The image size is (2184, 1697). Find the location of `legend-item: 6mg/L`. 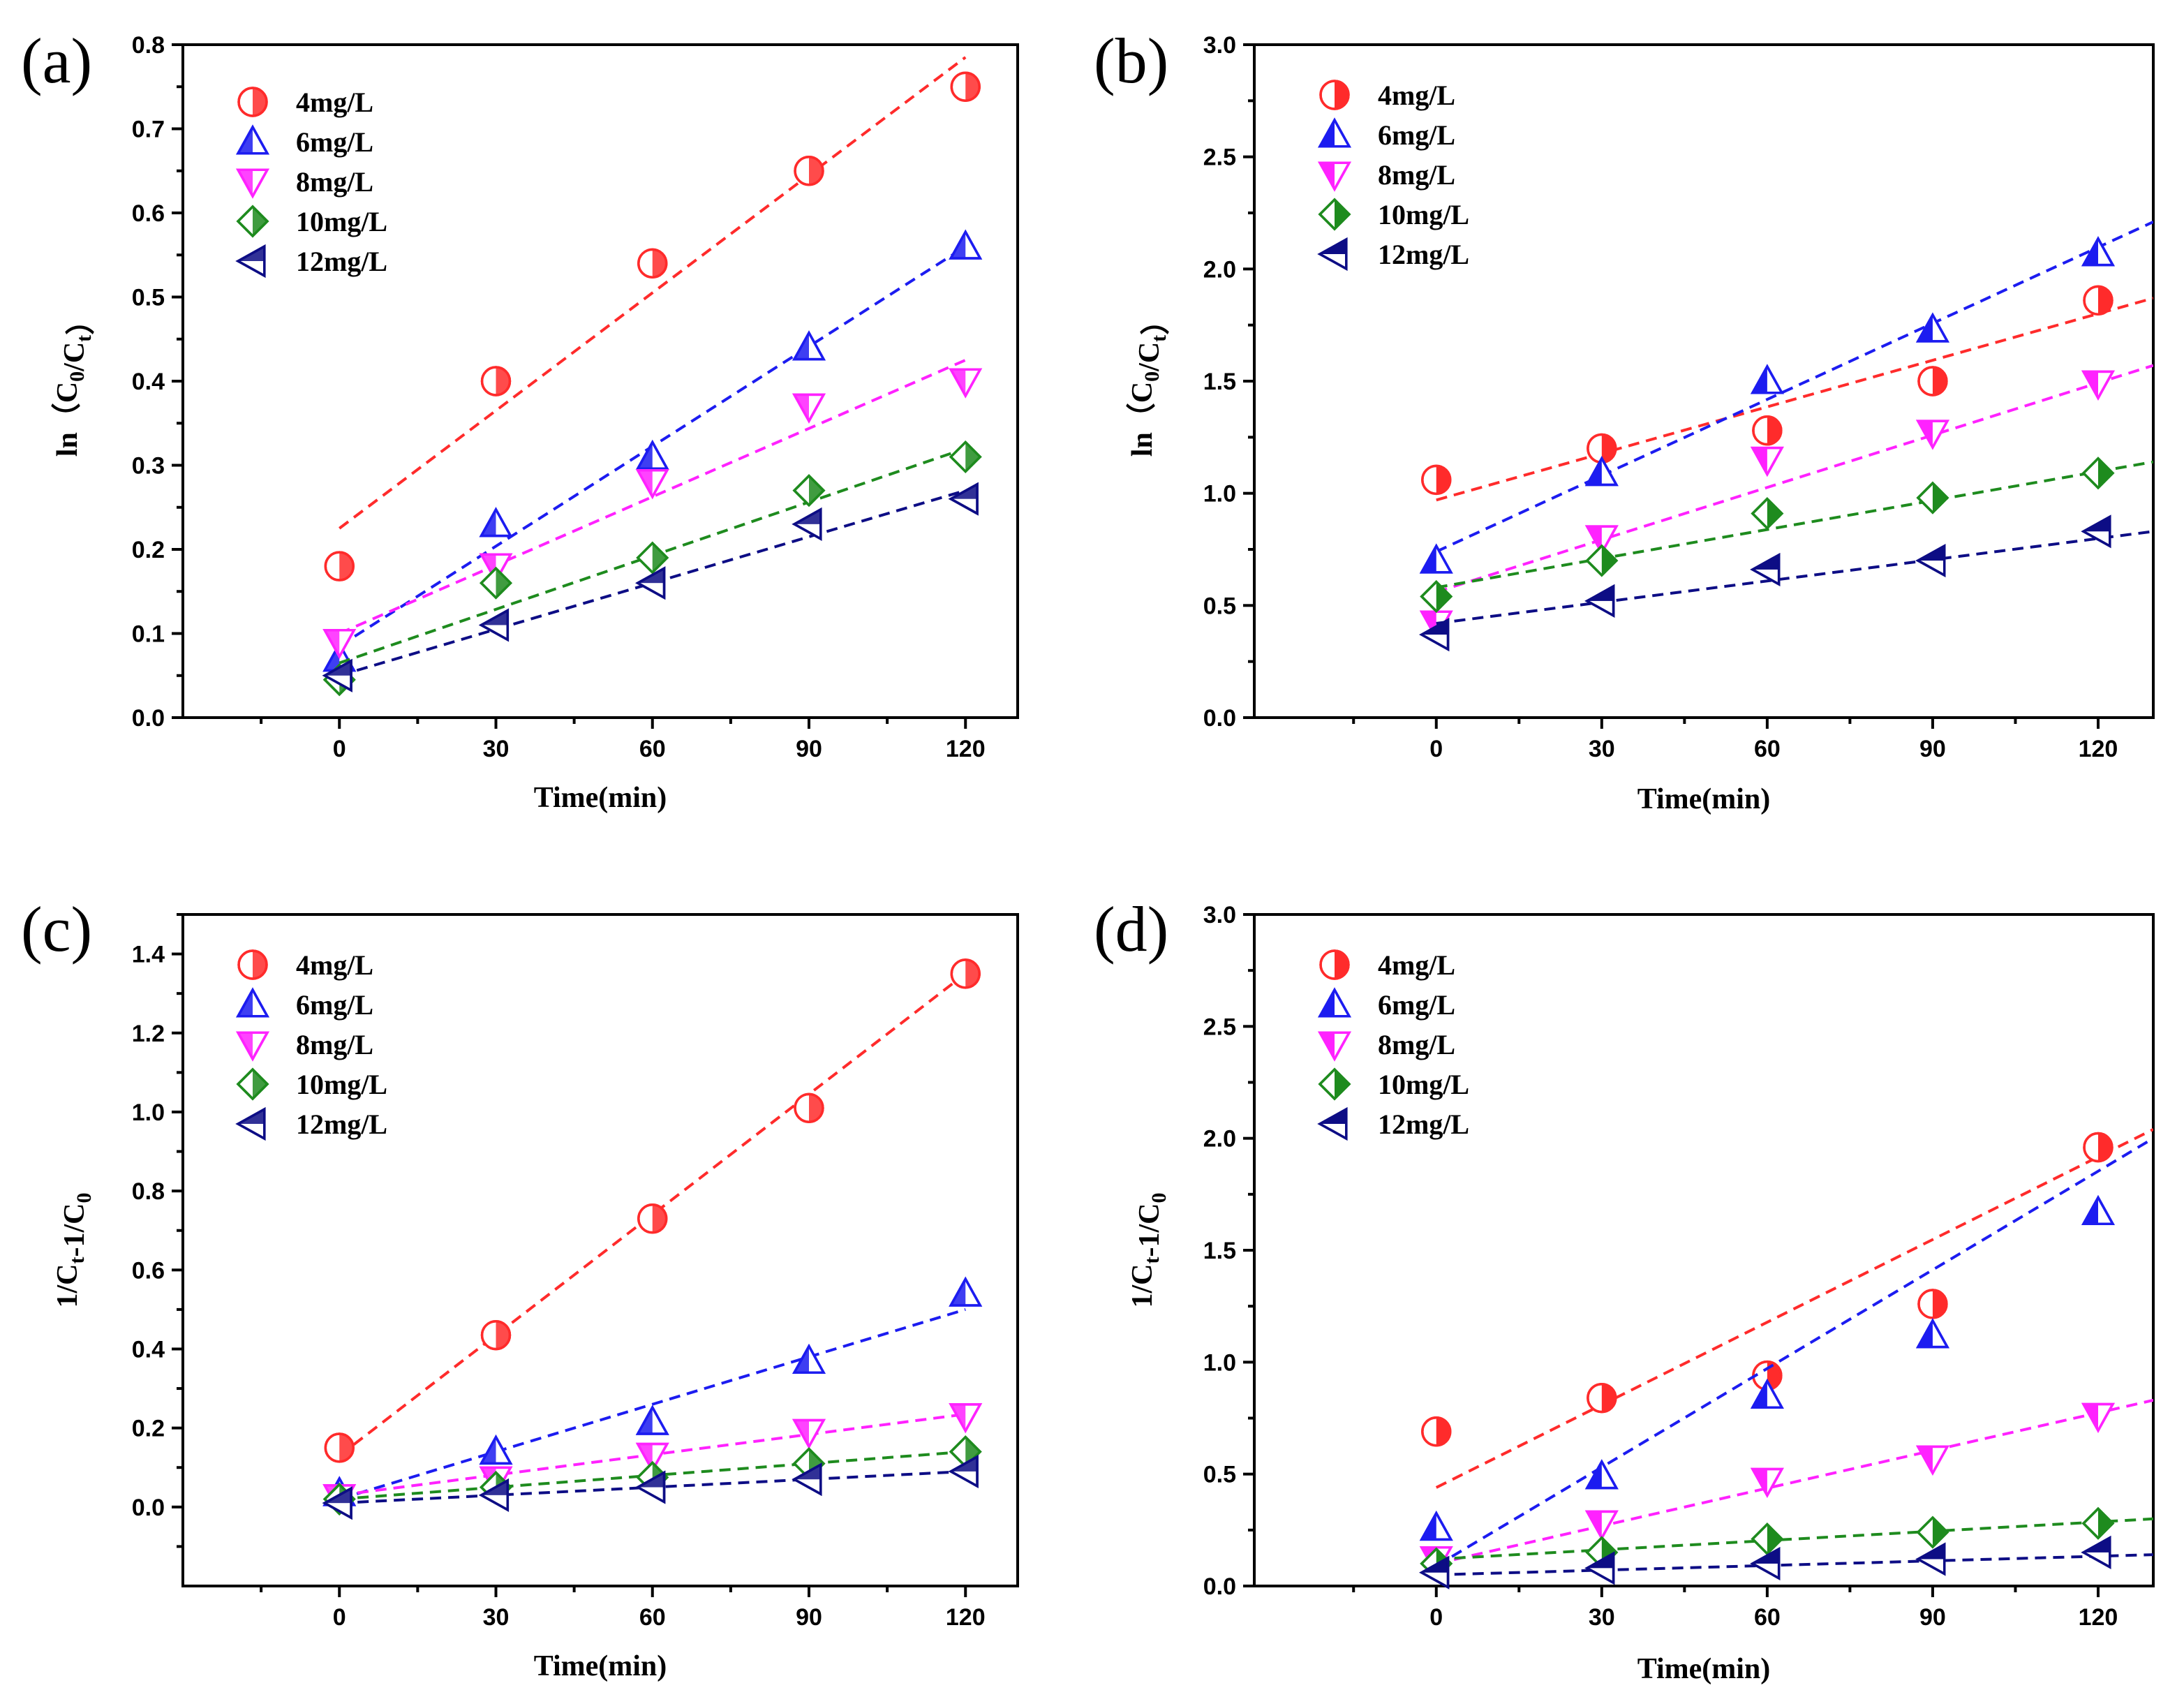

legend-item: 6mg/L is located at coordinates (1386, 134).